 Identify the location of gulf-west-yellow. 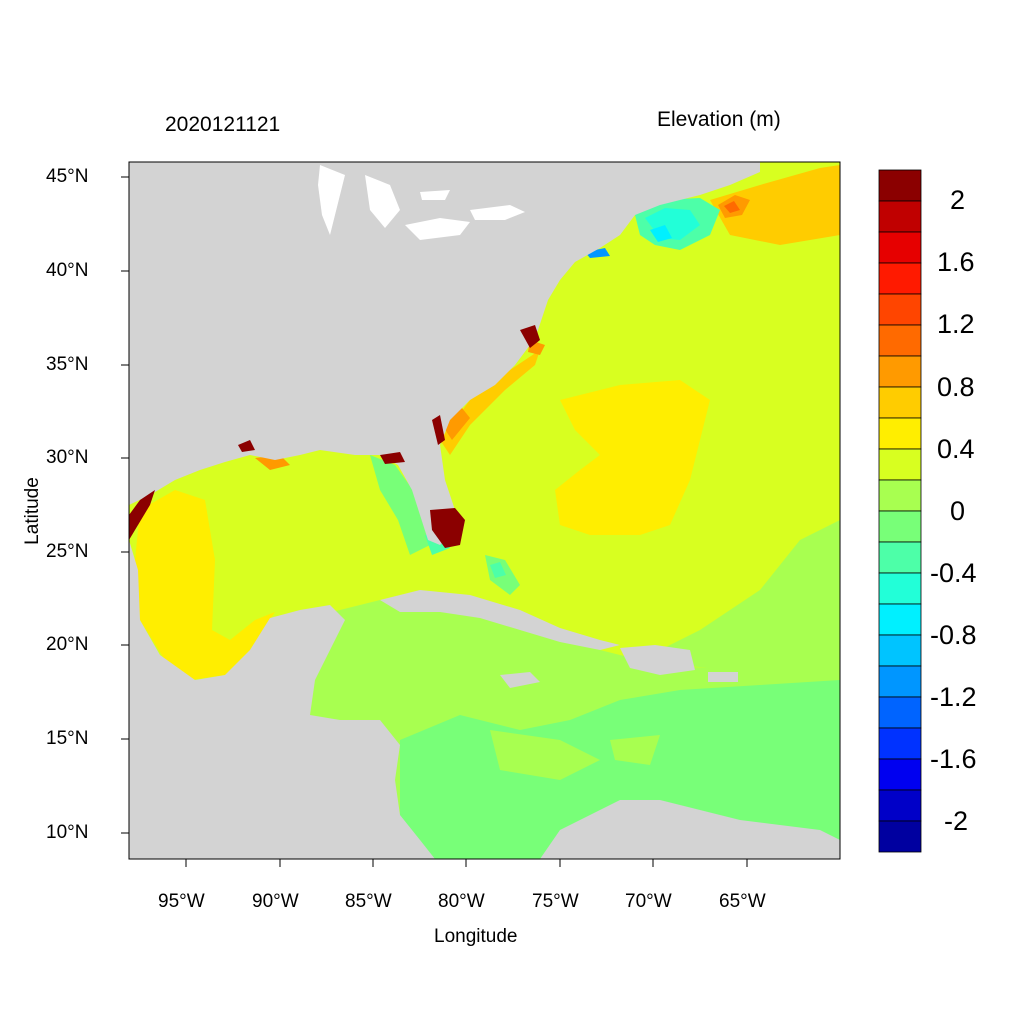
(204, 585).